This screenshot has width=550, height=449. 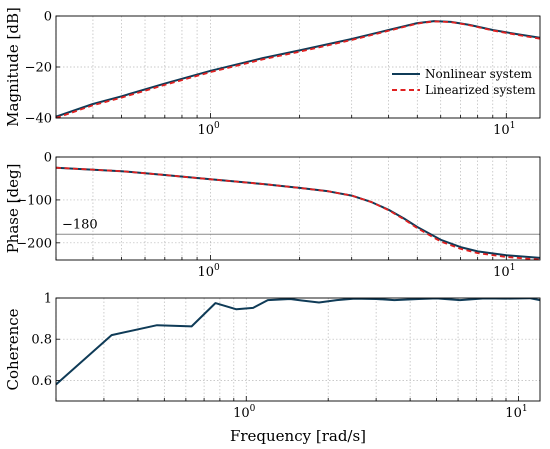 I want to click on legend: Nonlinear system Linearized system, so click(x=464, y=82).